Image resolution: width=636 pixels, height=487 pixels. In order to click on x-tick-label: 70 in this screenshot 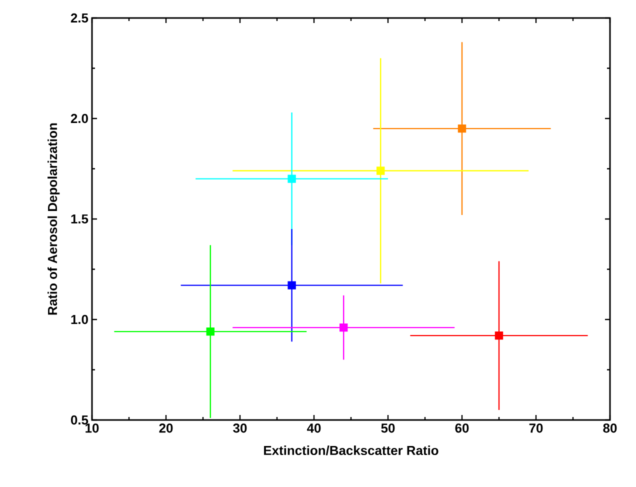, I will do `click(536, 428)`.